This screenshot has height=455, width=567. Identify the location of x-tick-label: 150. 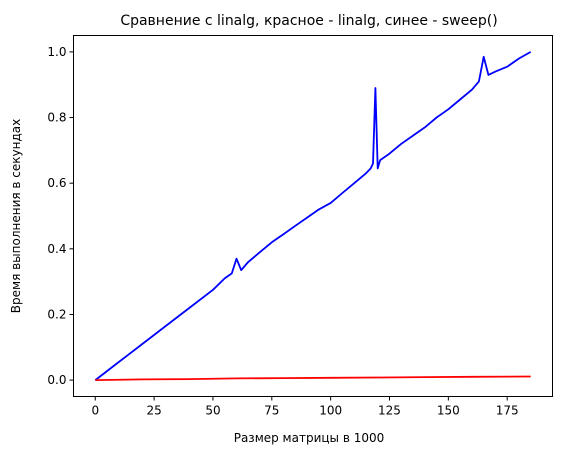
(448, 411).